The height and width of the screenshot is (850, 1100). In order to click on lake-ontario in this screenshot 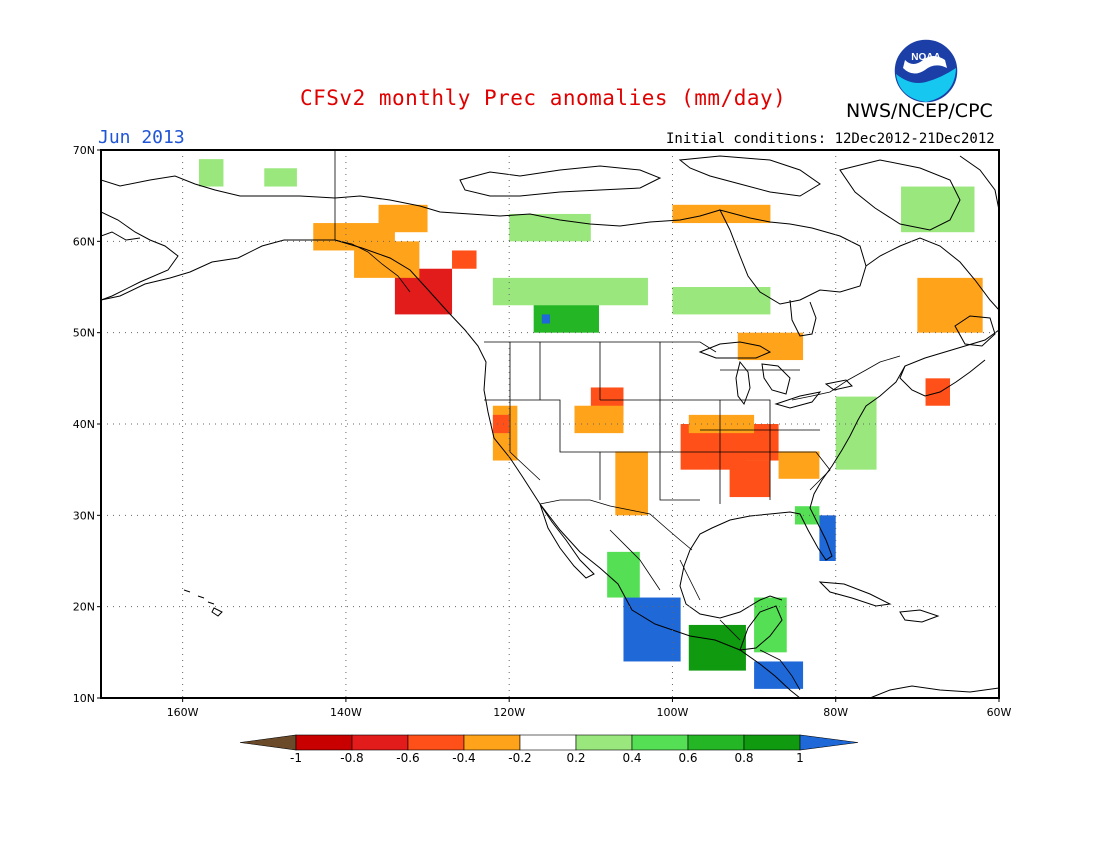, I will do `click(838, 385)`.